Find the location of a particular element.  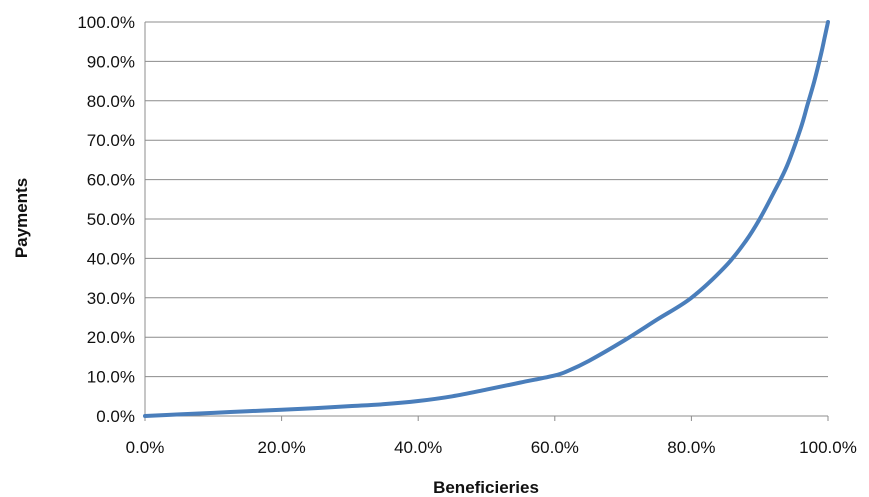

y-tick-label: 40.0% is located at coordinates (111, 258).